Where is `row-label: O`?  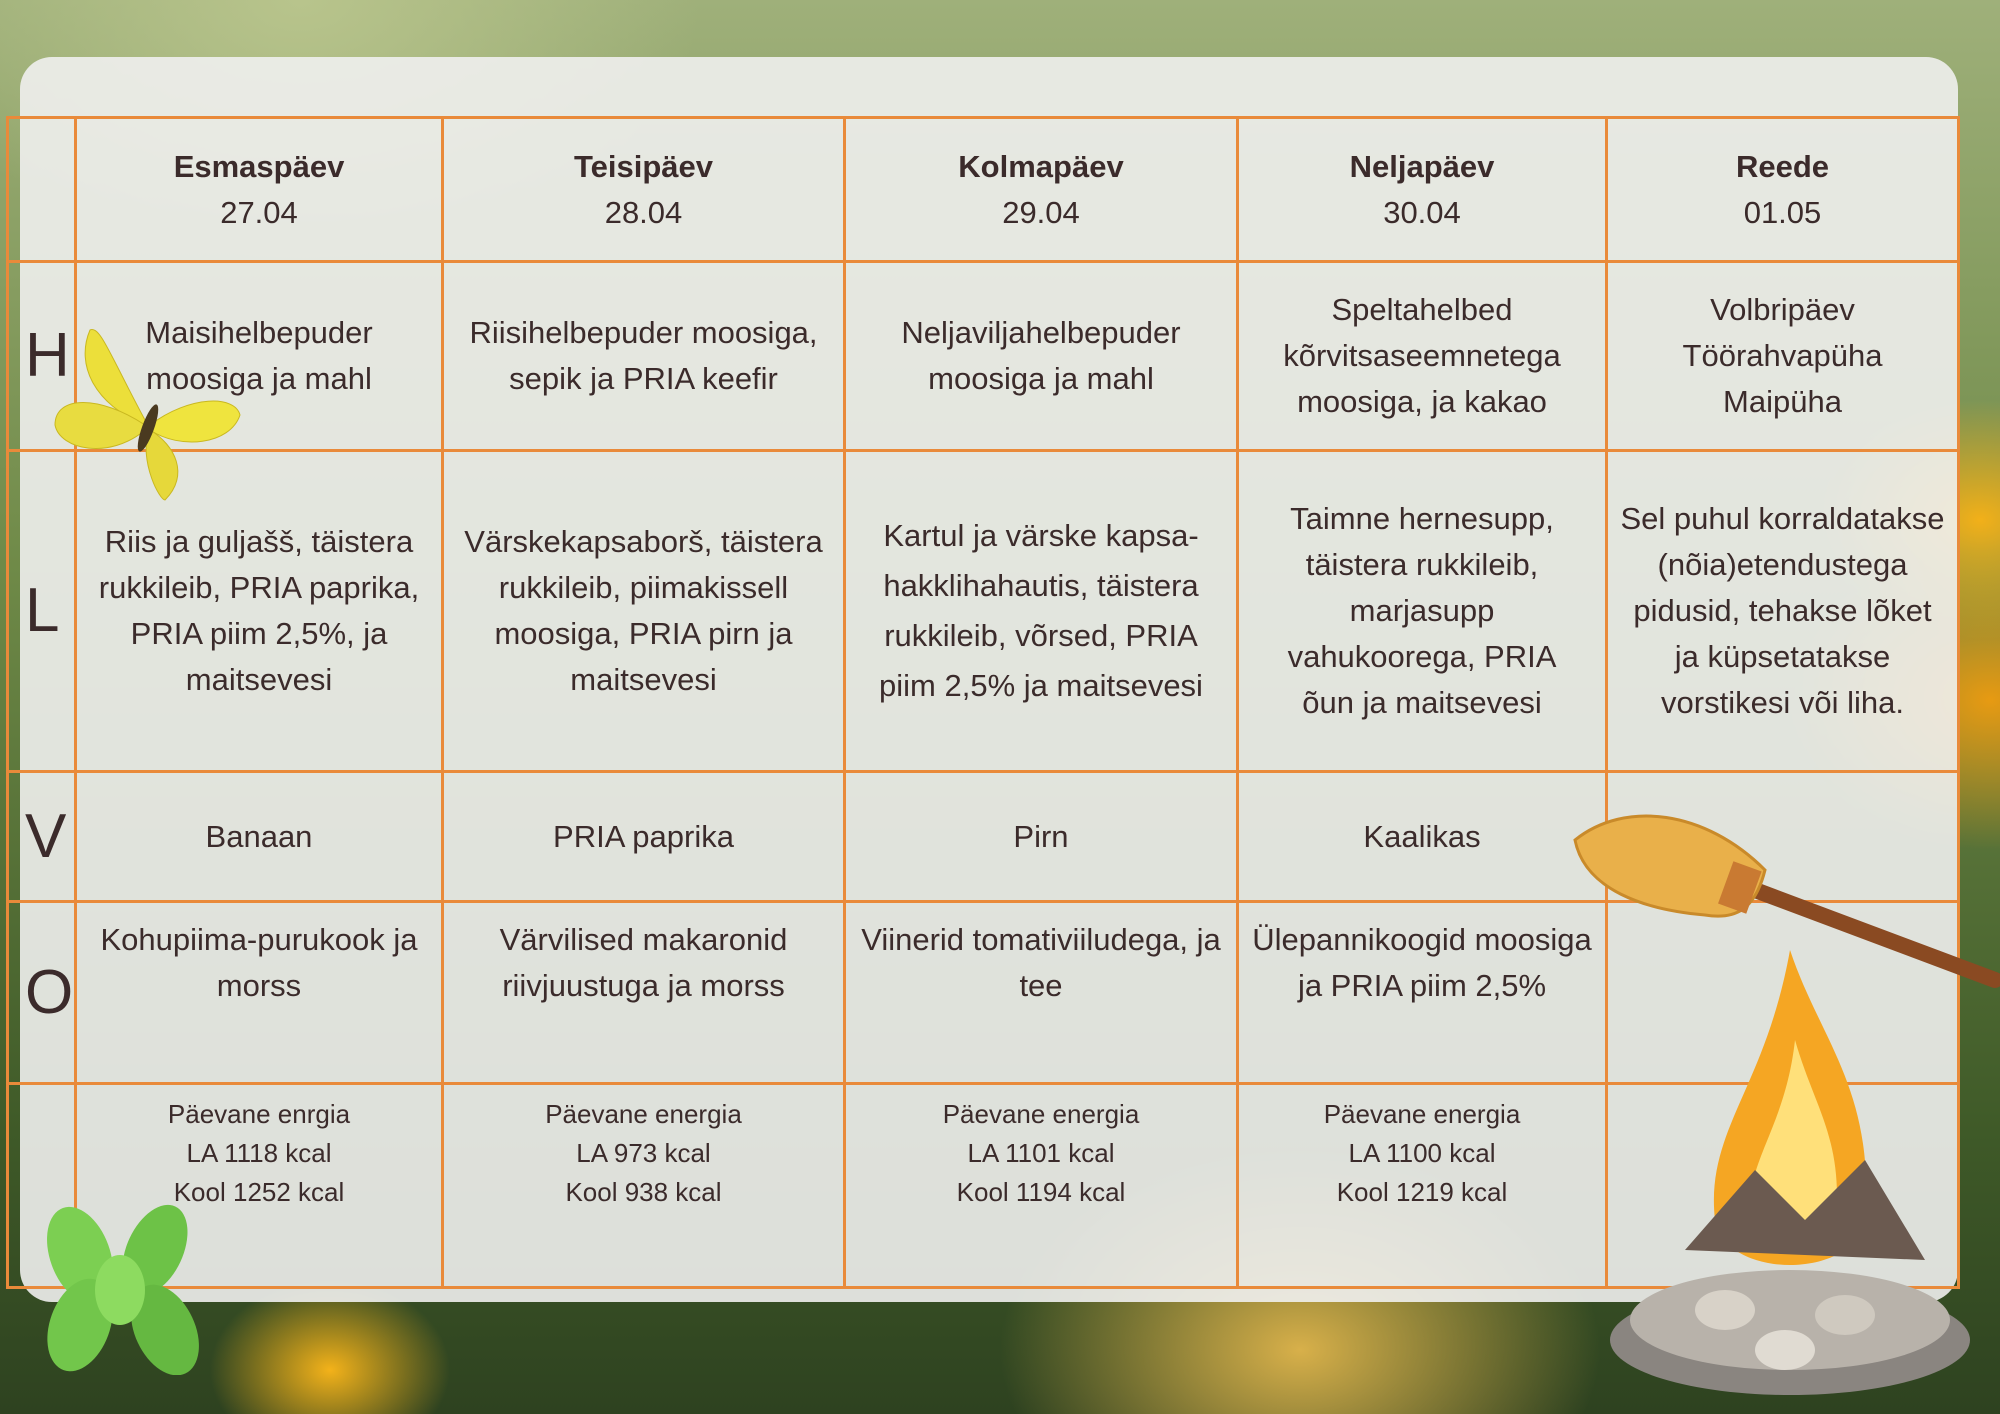
row-label: O is located at coordinates (41, 992).